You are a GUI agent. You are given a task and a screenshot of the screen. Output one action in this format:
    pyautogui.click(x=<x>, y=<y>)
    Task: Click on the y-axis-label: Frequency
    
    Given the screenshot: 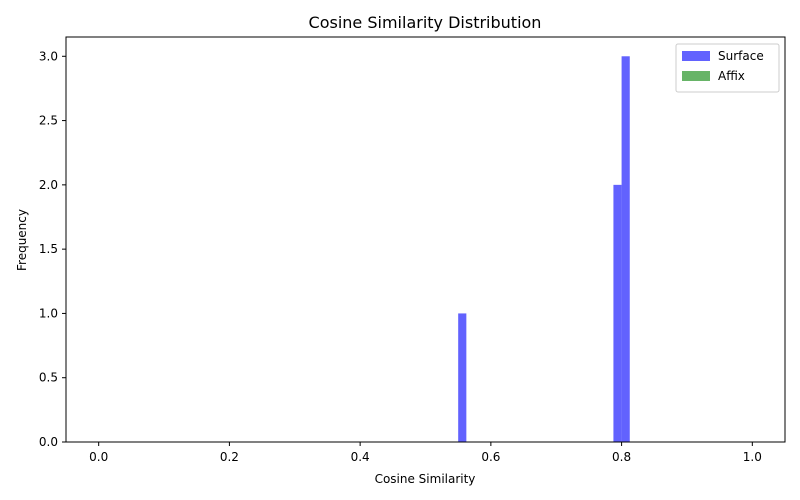 What is the action you would take?
    pyautogui.click(x=22, y=240)
    